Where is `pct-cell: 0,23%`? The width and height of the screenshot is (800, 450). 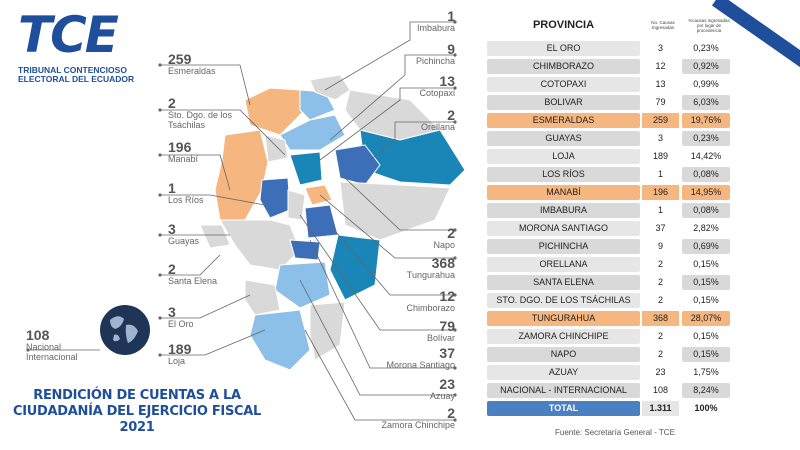
pct-cell: 0,23% is located at coordinates (706, 48).